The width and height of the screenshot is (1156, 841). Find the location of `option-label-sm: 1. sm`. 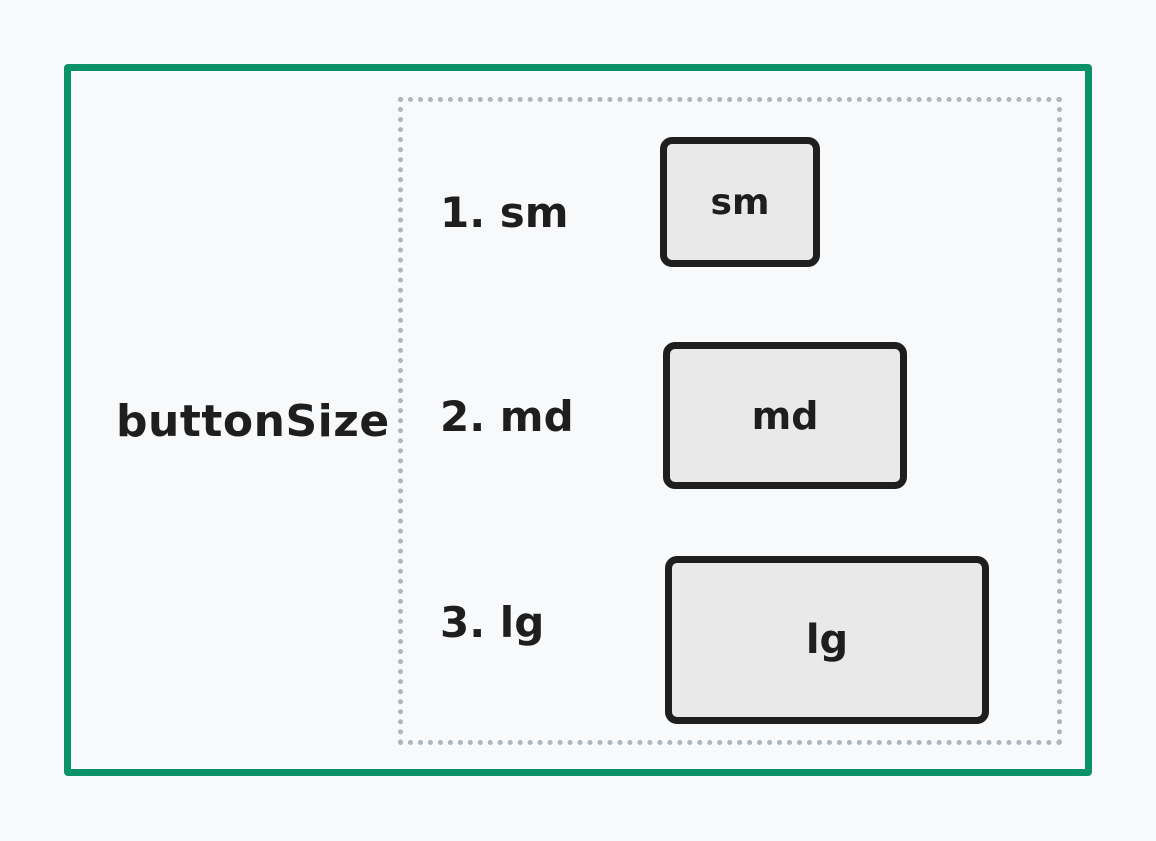

option-label-sm: 1. sm is located at coordinates (504, 212).